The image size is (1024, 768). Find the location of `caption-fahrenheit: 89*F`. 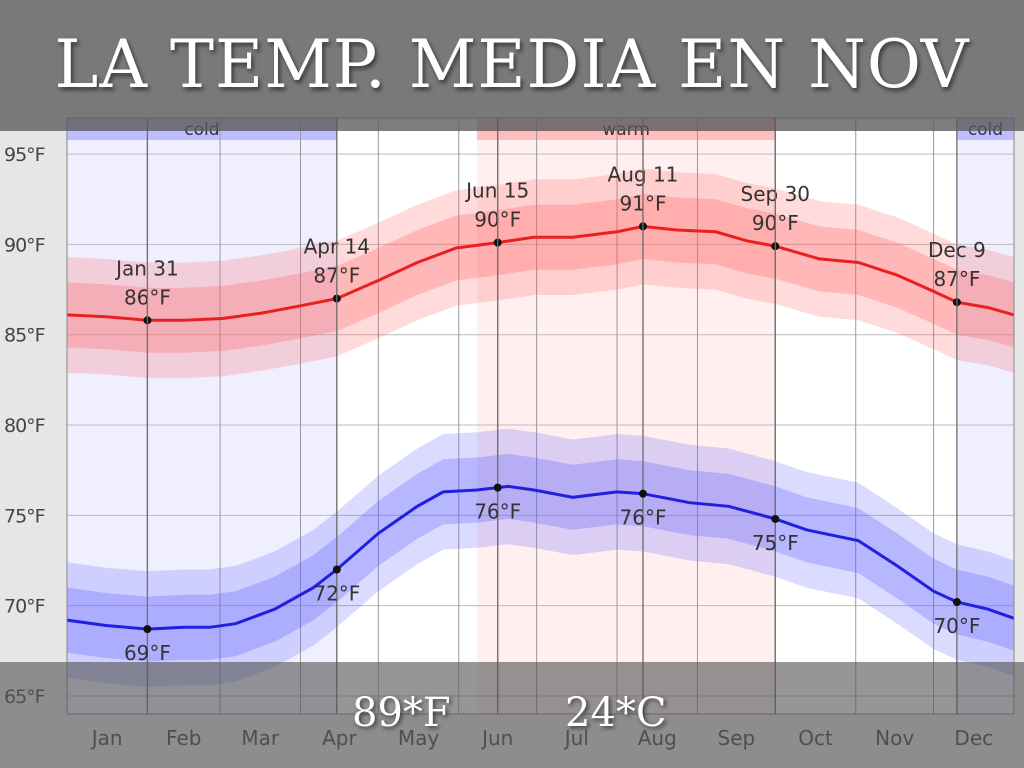

caption-fahrenheit: 89*F is located at coordinates (401, 713).